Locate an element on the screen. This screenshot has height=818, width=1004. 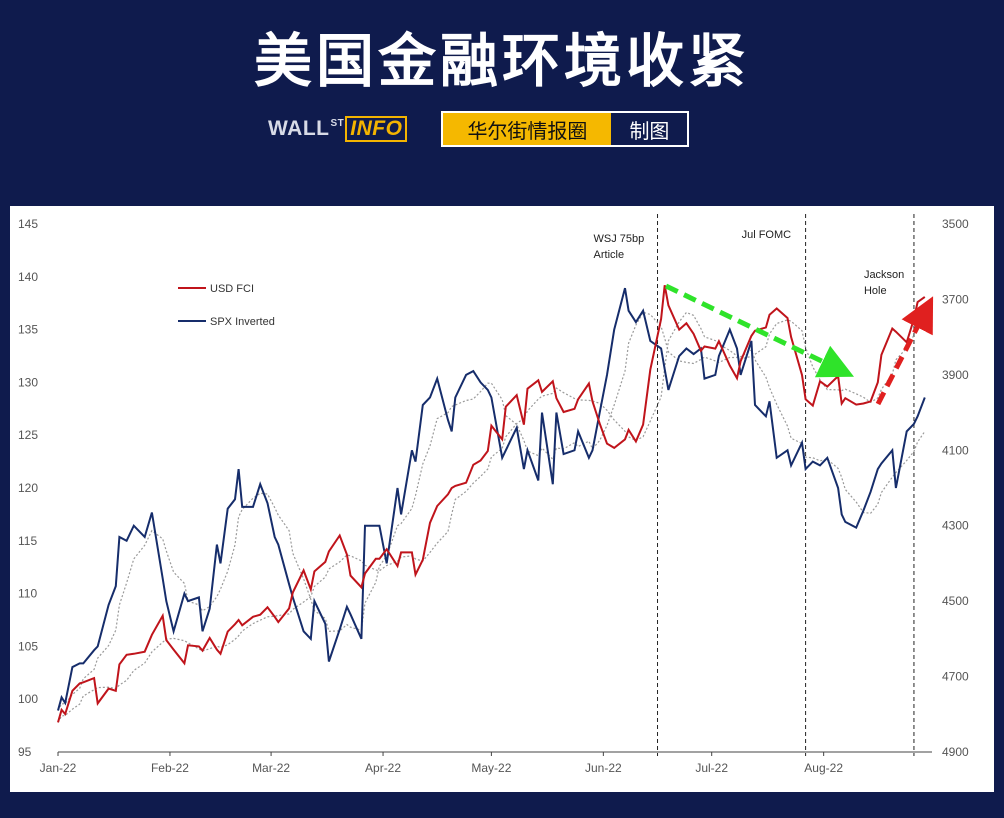
trend-down-arrow is located at coordinates (759, 330).